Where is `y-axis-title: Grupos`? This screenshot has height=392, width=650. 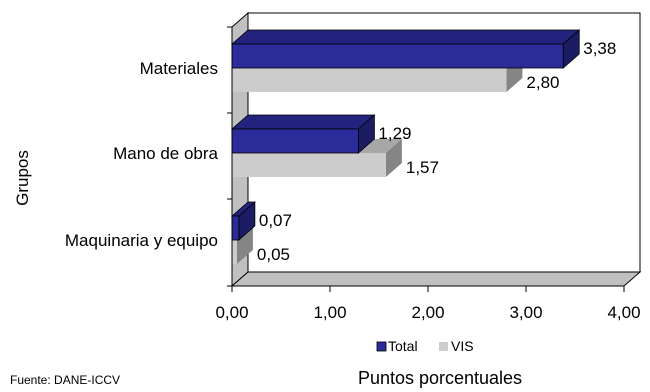
y-axis-title: Grupos is located at coordinates (22, 178).